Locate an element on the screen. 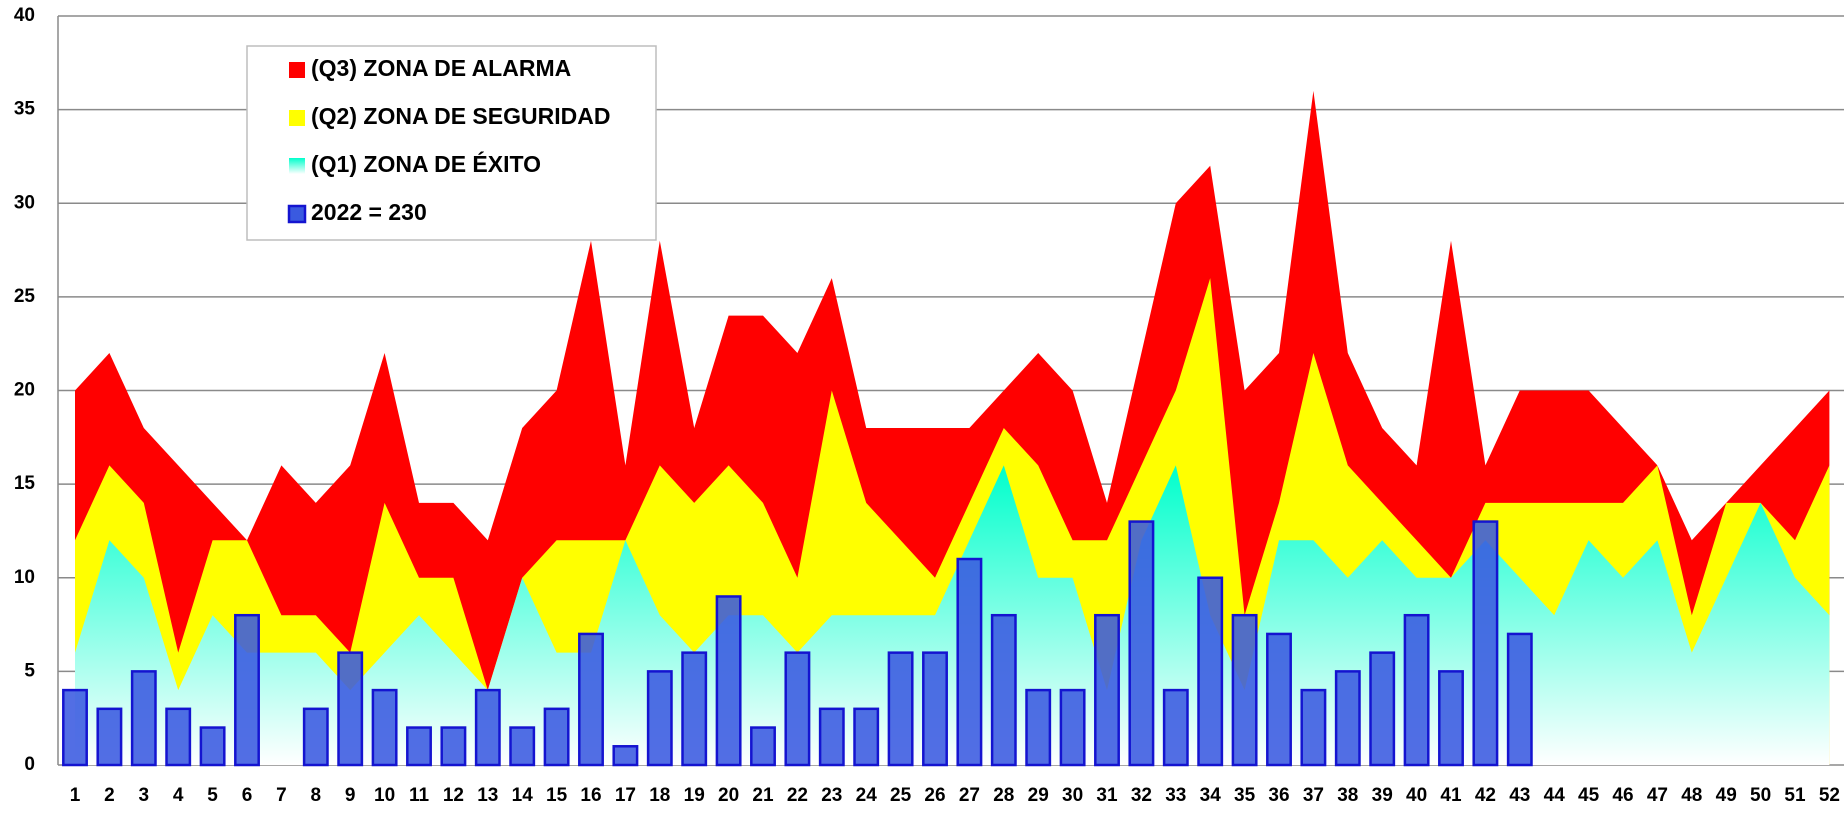 The image size is (1844, 815). y-tick-label: 10 is located at coordinates (24, 577).